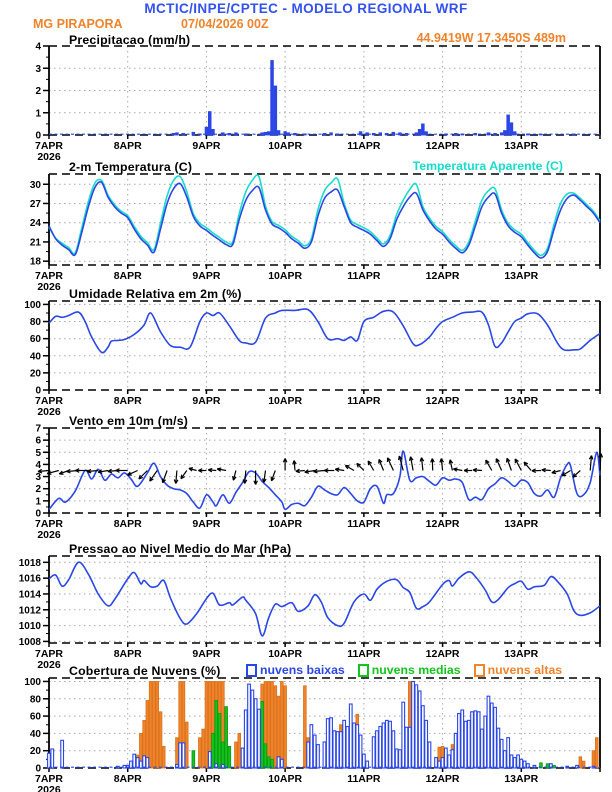  I want to click on svg-text: 6, so click(38, 441).